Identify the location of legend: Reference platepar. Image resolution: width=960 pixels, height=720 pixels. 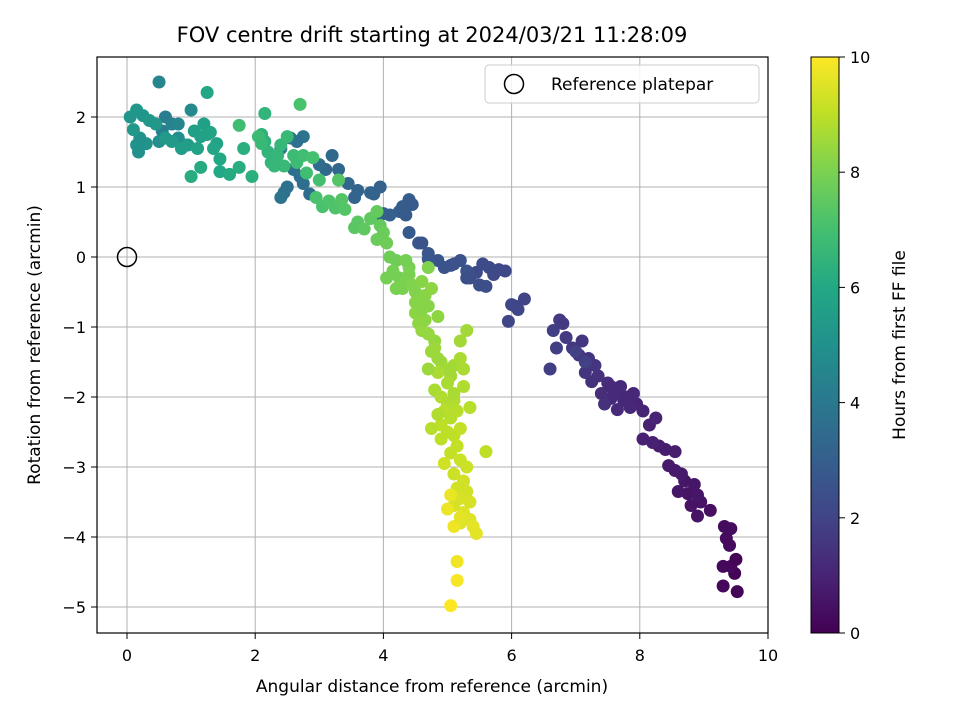
(622, 84).